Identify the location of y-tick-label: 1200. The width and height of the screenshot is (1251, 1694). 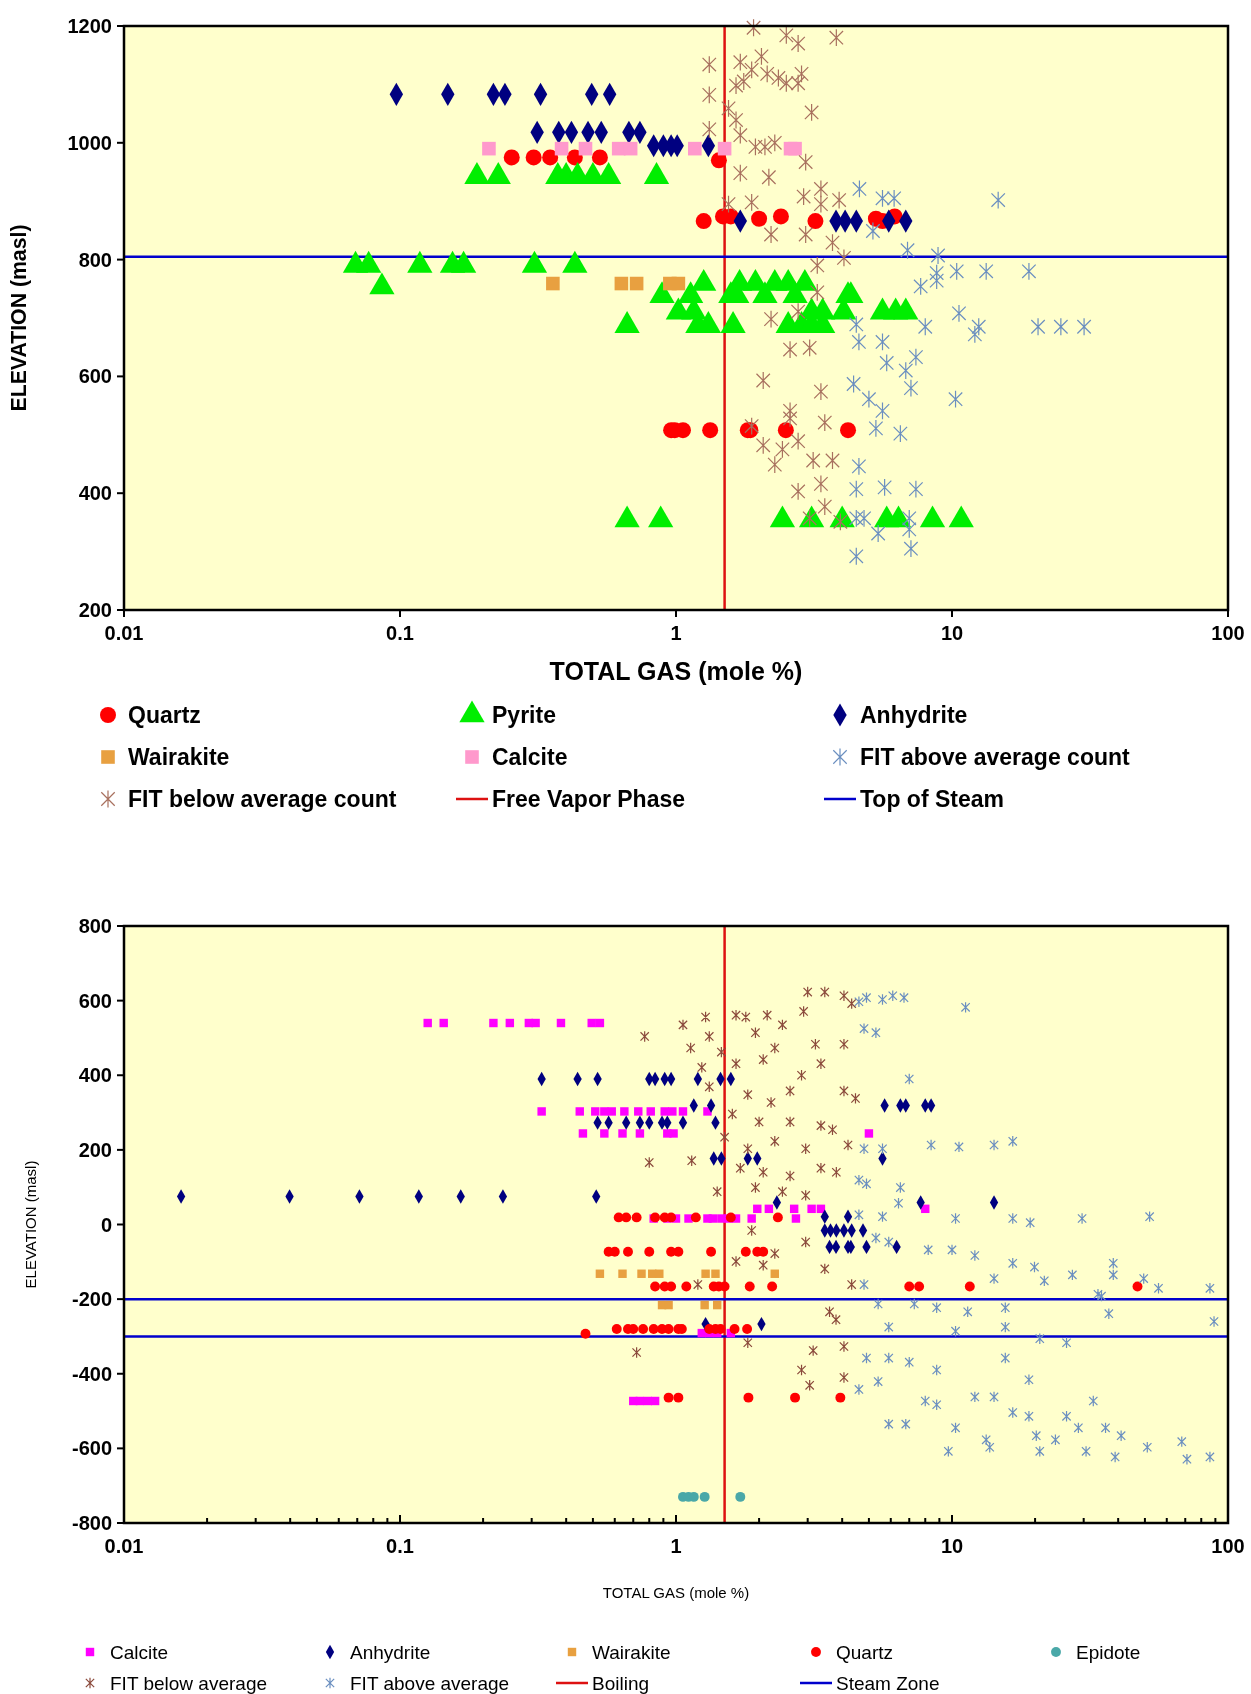
(89, 26).